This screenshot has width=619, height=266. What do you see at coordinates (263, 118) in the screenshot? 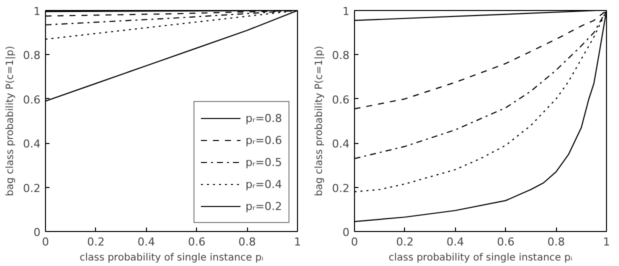
I see `legend-label: pᵣ=0.8` at bounding box center [263, 118].